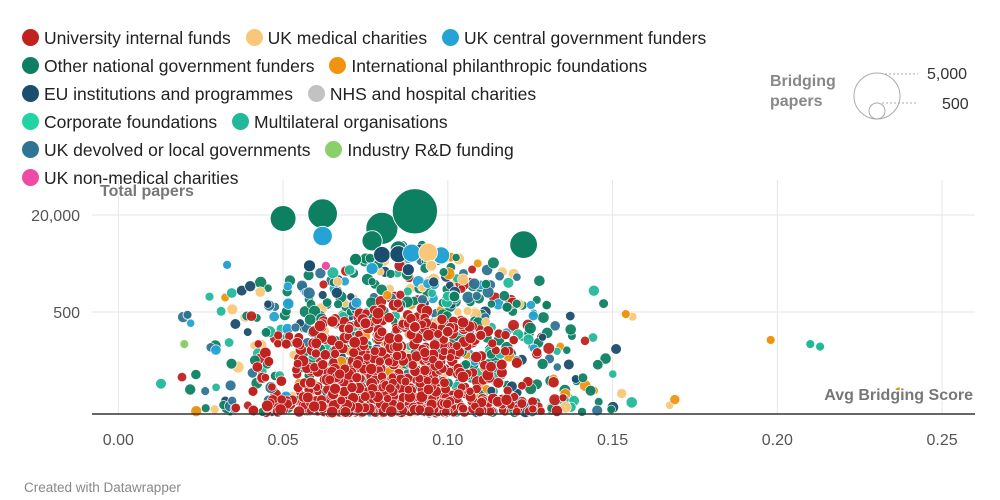 This screenshot has height=500, width=1000. I want to click on footer-credit: Created with Datawrapper, so click(102, 487).